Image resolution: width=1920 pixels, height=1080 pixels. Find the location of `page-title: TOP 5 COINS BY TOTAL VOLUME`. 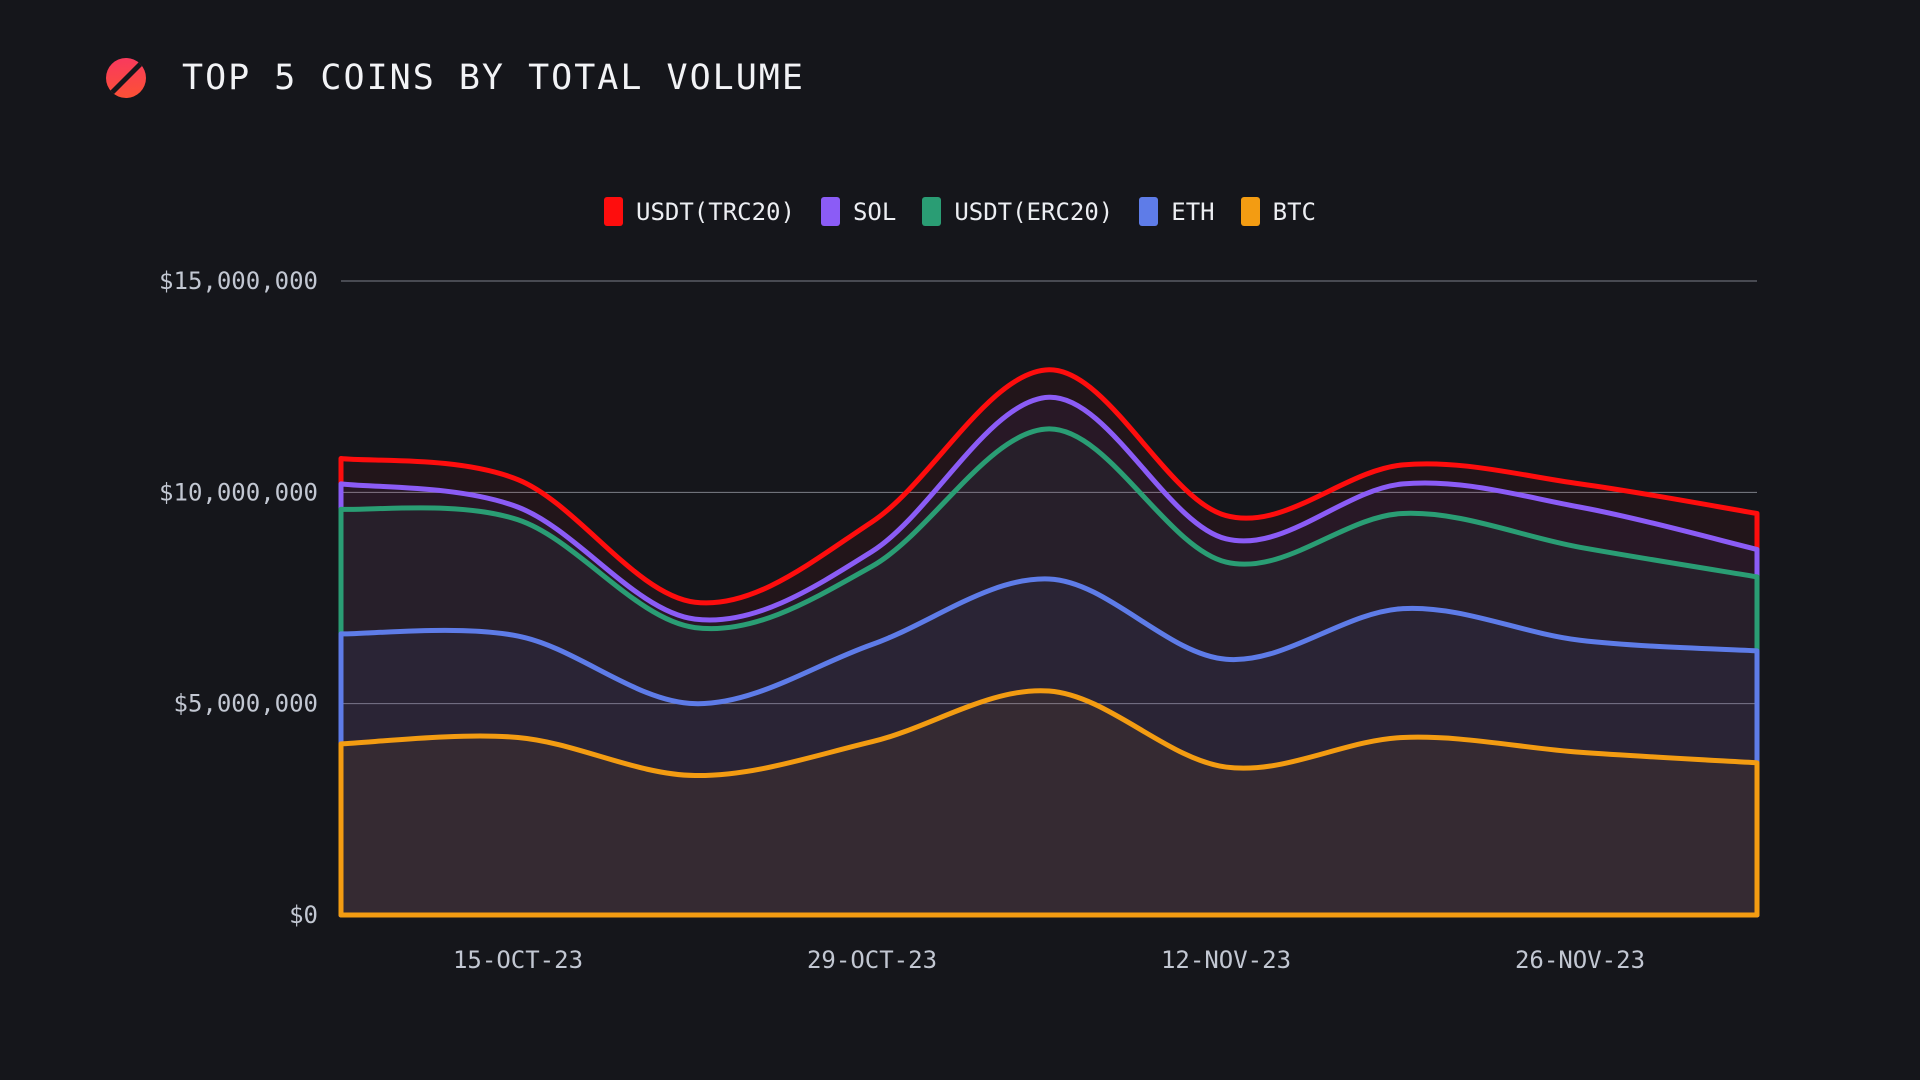

page-title: TOP 5 COINS BY TOTAL VOLUME is located at coordinates (493, 78).